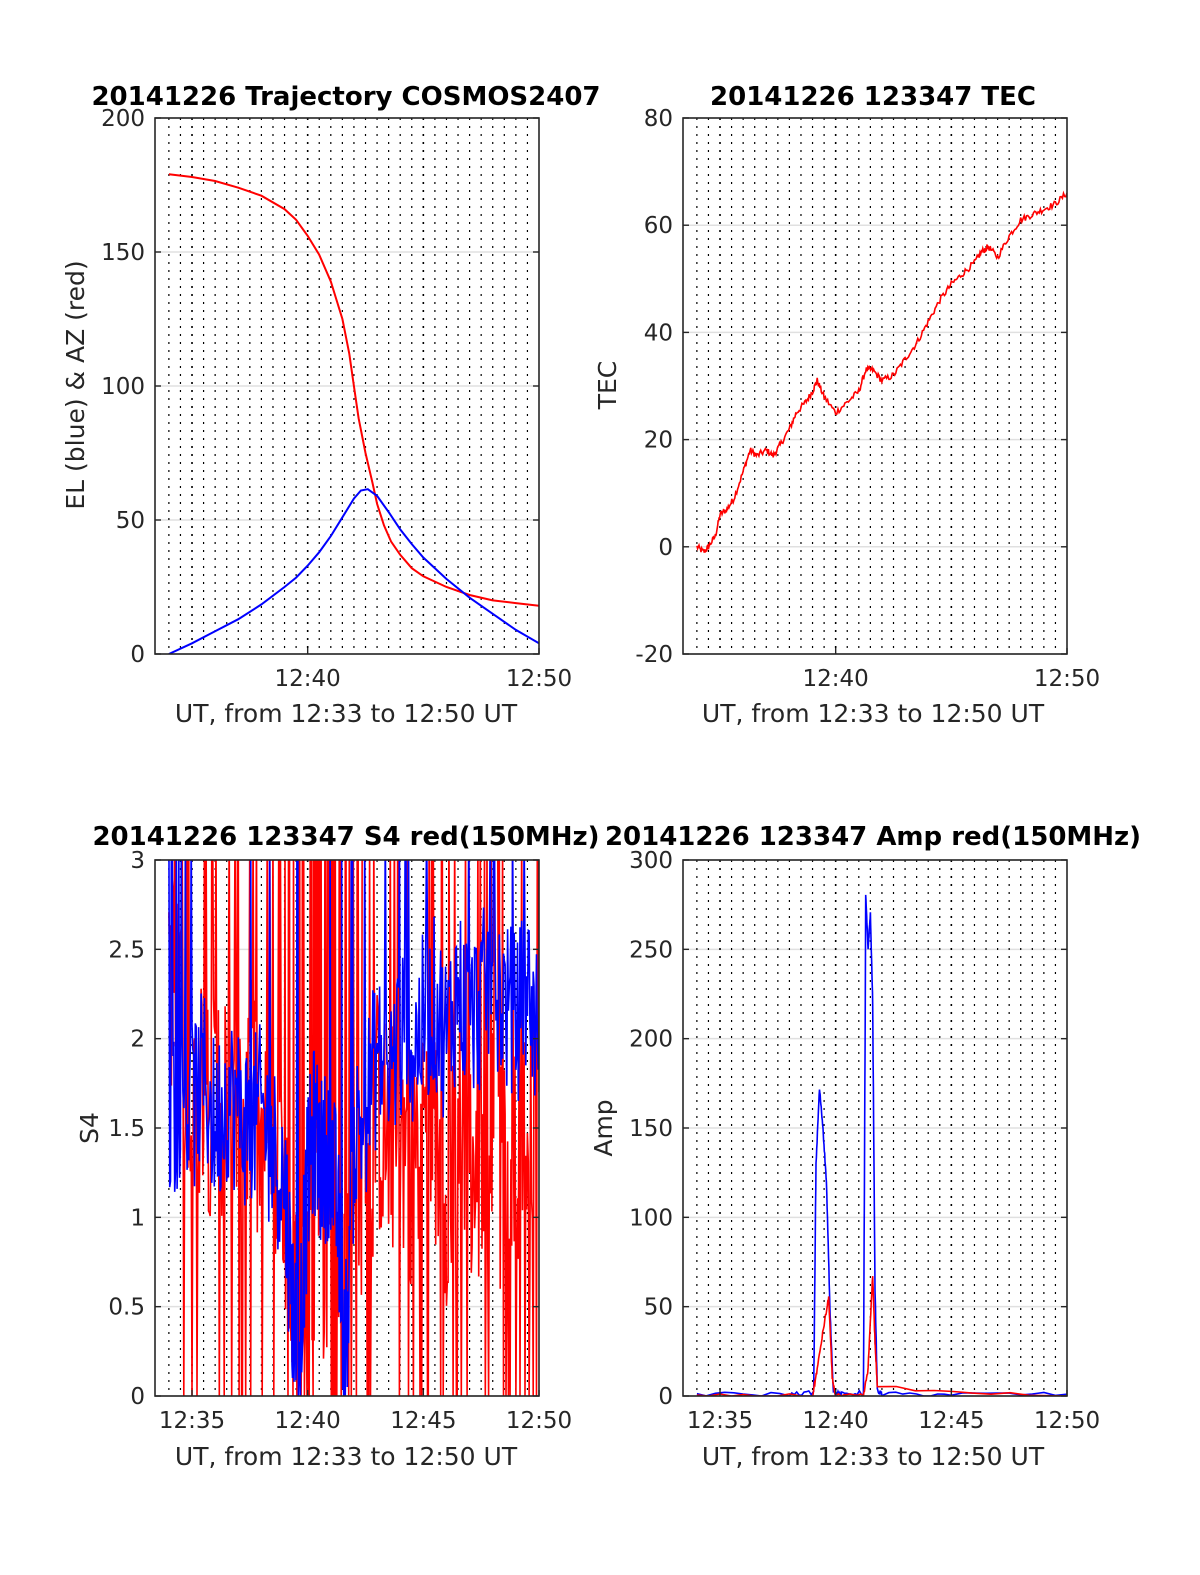 The image size is (1200, 1575). I want to click on y-tick-label: -20, so click(654, 655).